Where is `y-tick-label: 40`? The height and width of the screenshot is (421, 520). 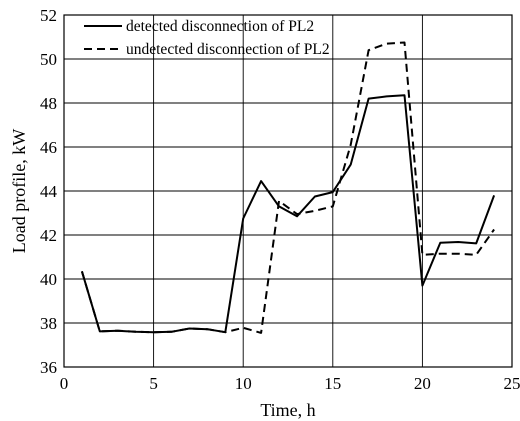
y-tick-label: 40 is located at coordinates (48, 279).